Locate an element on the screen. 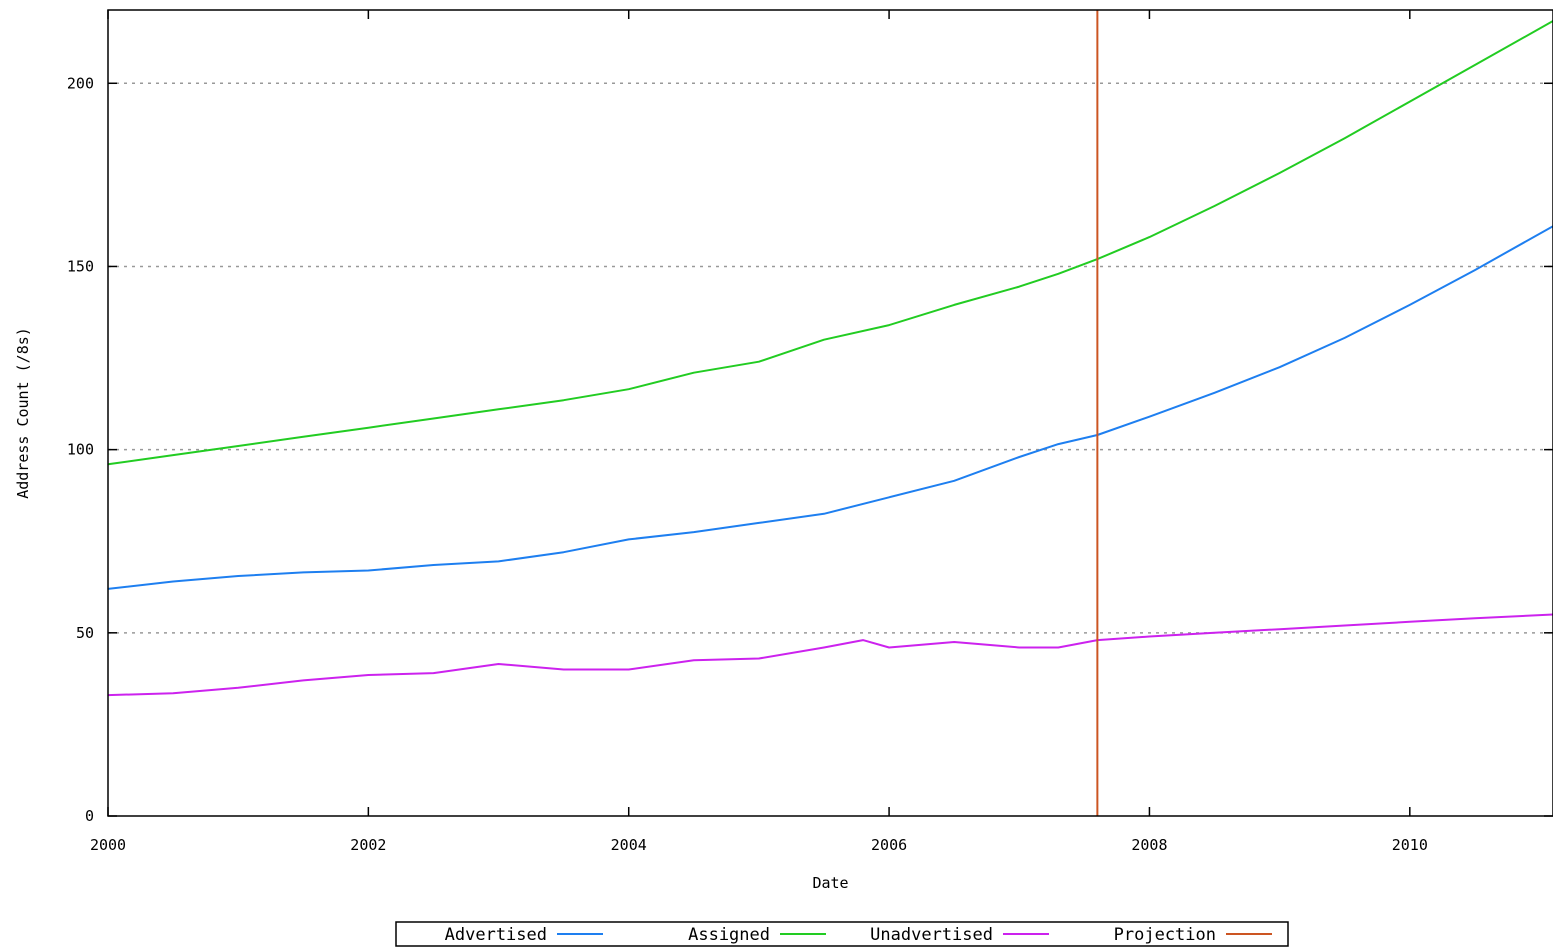 The image size is (1553, 947). legend-label: Advertised is located at coordinates (496, 935).